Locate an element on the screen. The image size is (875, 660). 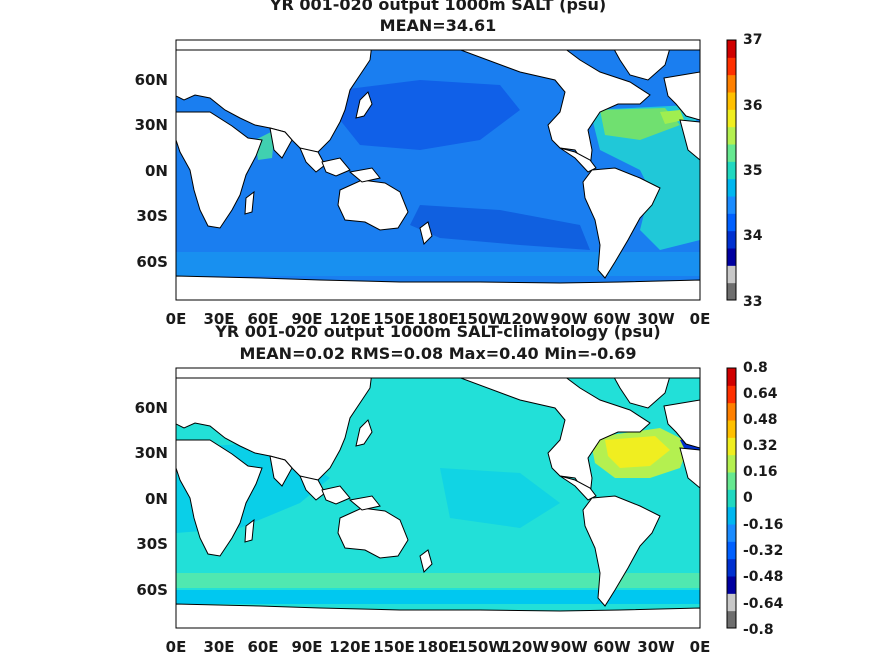
colorbar-tick: -0.16 is located at coordinates (763, 525).